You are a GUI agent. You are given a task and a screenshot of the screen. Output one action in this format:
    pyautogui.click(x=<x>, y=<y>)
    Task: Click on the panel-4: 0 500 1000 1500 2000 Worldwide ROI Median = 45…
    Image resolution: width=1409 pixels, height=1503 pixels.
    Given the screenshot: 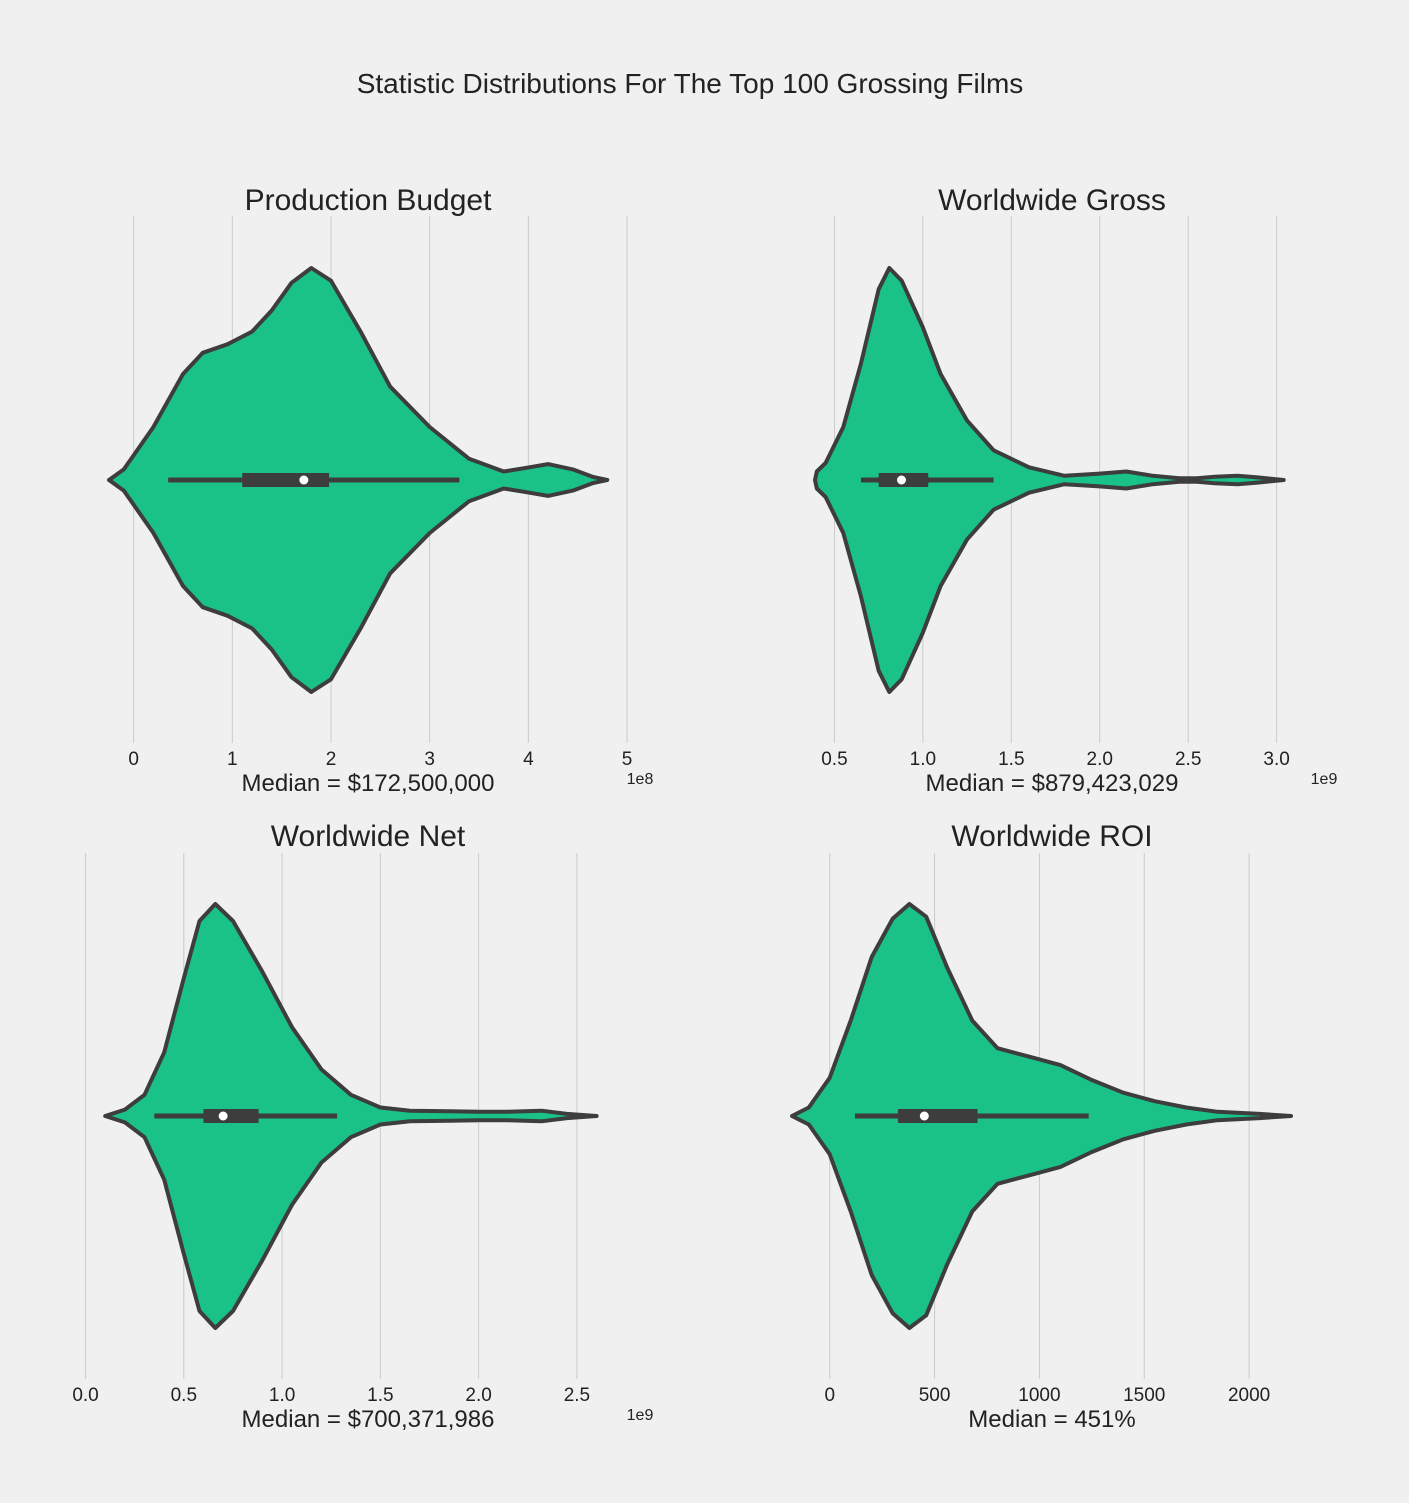 What is the action you would take?
    pyautogui.click(x=1041, y=1126)
    